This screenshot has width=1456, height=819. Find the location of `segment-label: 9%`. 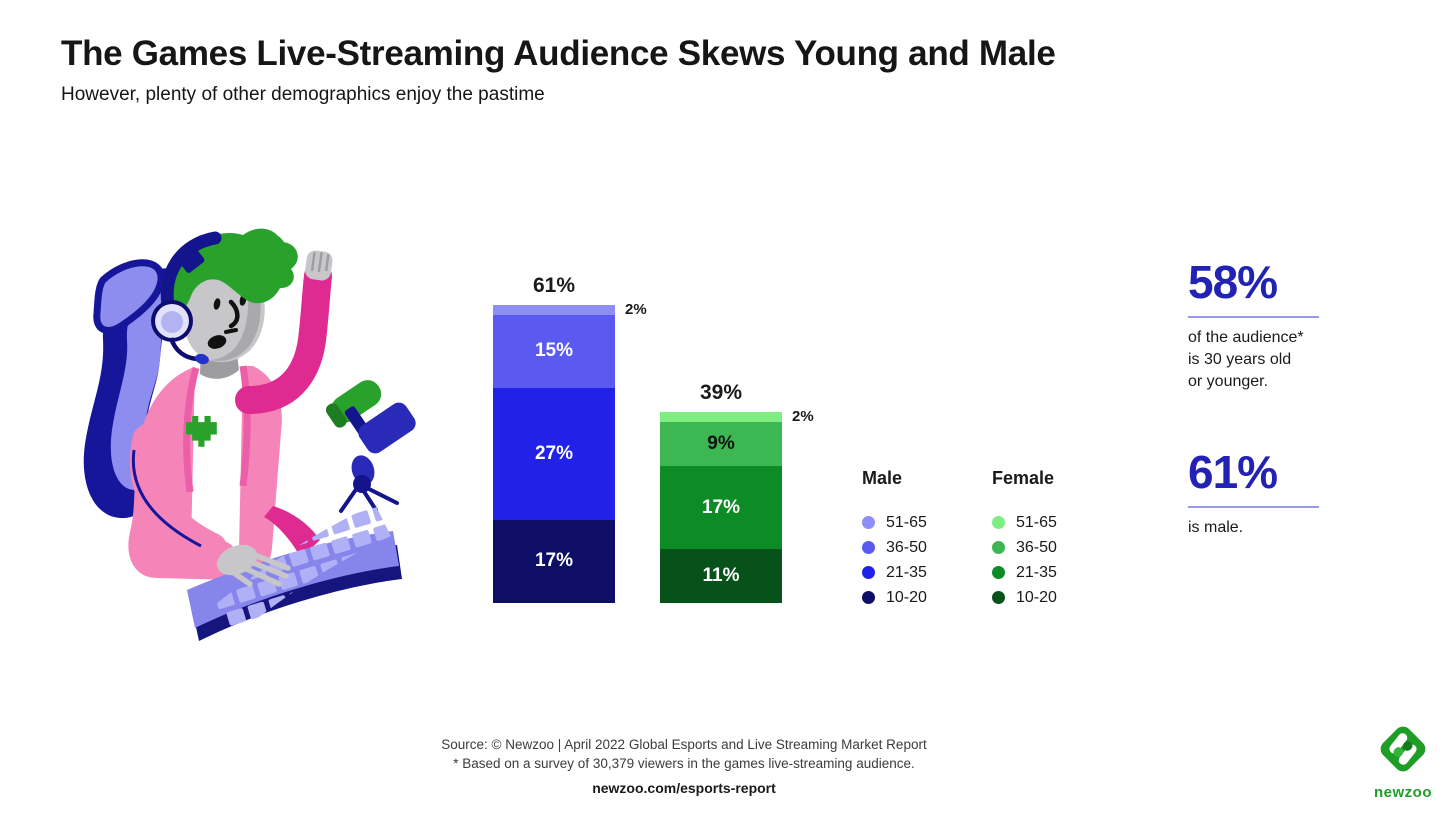

segment-label: 9% is located at coordinates (721, 444).